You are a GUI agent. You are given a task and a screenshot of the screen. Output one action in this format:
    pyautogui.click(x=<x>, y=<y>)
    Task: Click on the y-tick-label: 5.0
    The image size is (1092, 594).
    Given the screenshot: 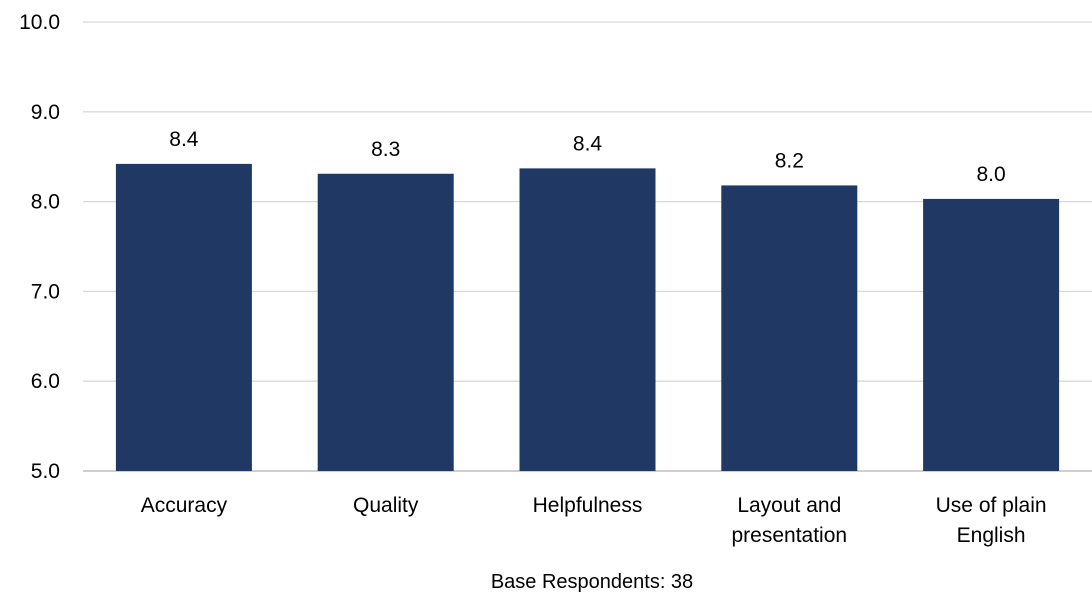 What is the action you would take?
    pyautogui.click(x=45, y=471)
    